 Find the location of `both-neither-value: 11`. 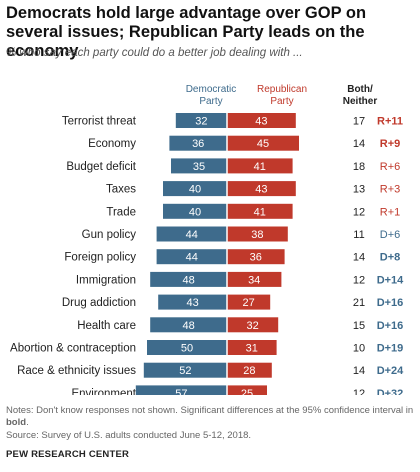

both-neither-value: 11 is located at coordinates (358, 235).